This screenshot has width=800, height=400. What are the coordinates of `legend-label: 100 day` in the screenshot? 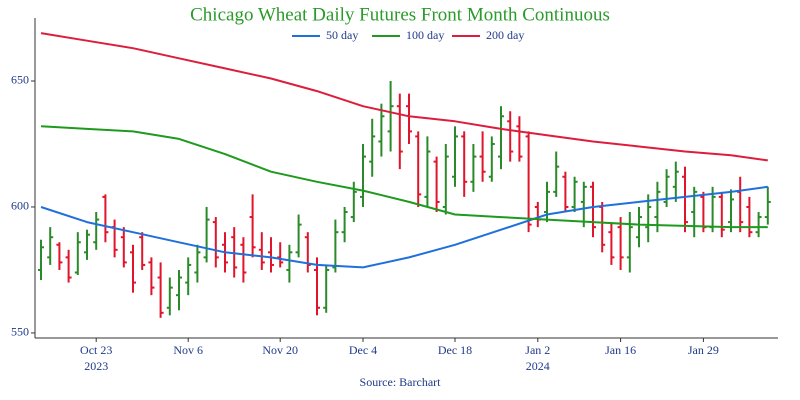 It's located at (425, 35).